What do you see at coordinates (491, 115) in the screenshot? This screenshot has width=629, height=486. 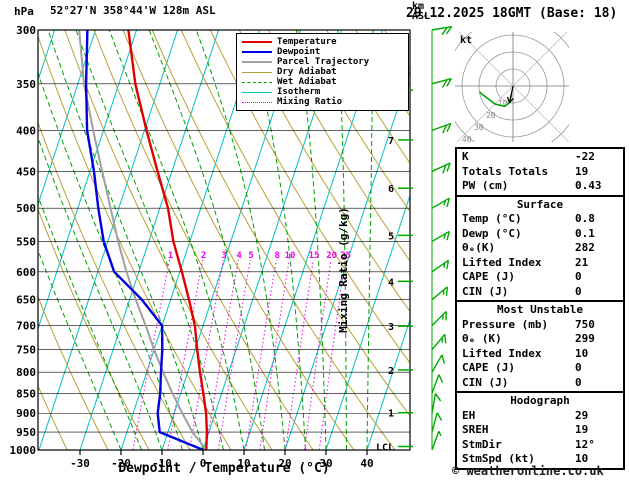 I see `hodograph-ring-label: 20` at bounding box center [491, 115].